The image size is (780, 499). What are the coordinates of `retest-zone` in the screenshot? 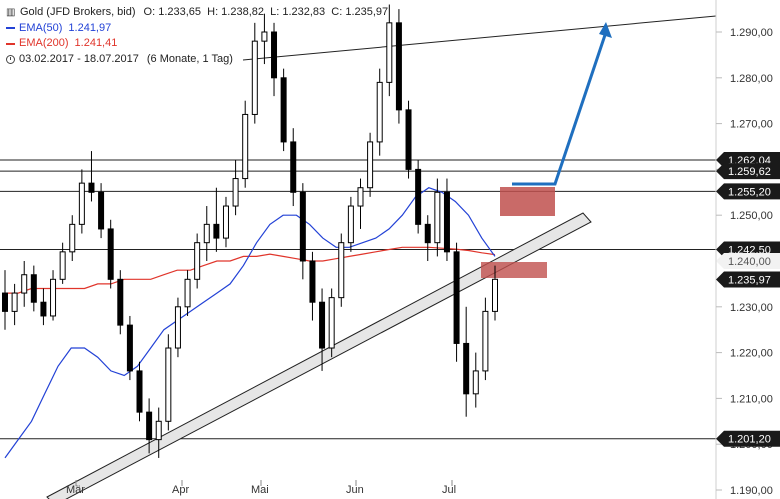 It's located at (514, 270).